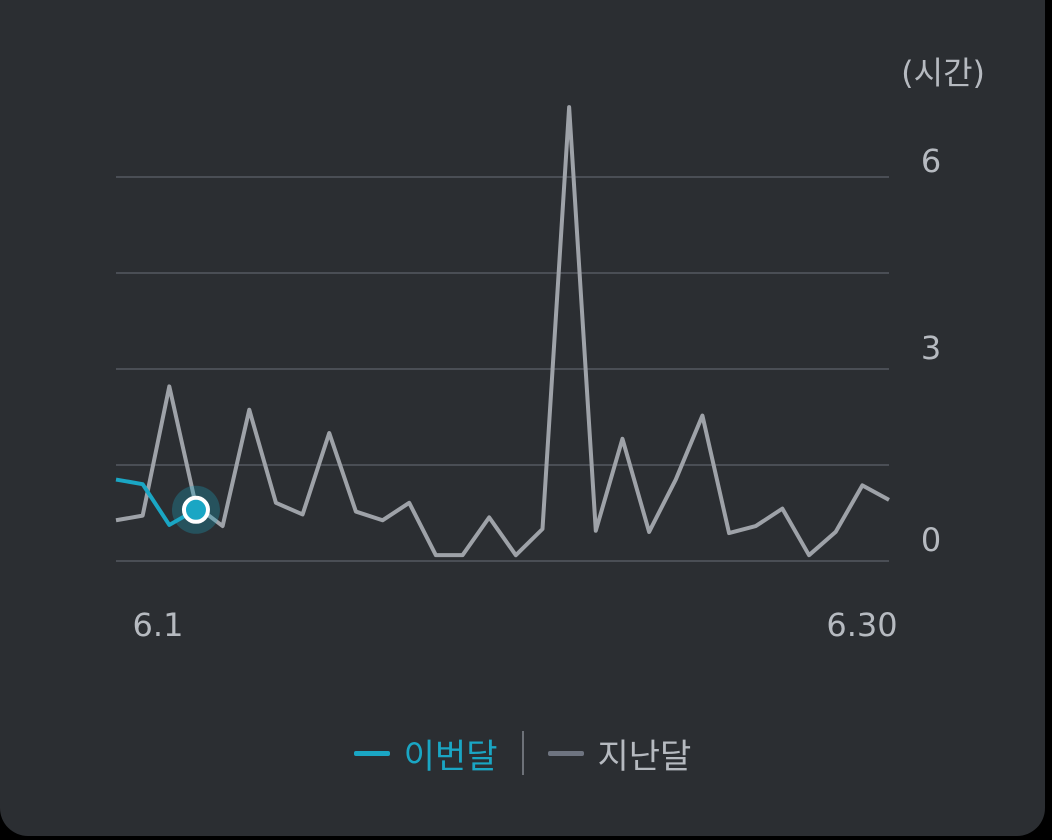  I want to click on legend-label: 이번달, so click(450, 756).